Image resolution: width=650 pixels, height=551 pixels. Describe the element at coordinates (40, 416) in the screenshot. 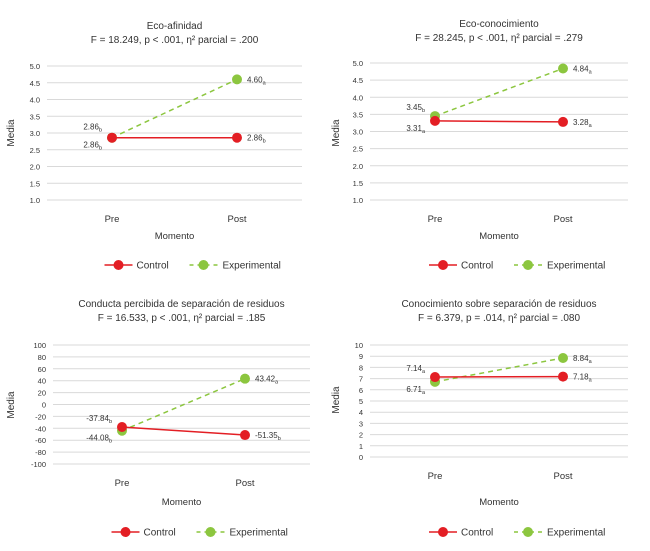

I see `y-tick-label: -20` at that location.